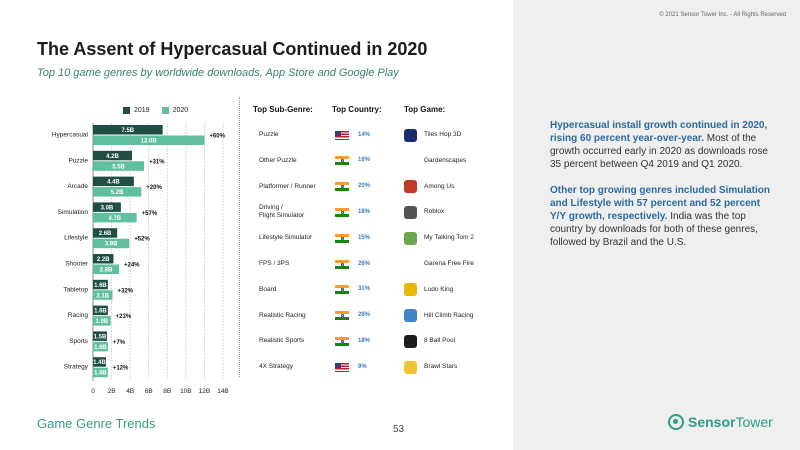  Describe the element at coordinates (410, 238) in the screenshot. I see `talking-tom-icon` at that location.